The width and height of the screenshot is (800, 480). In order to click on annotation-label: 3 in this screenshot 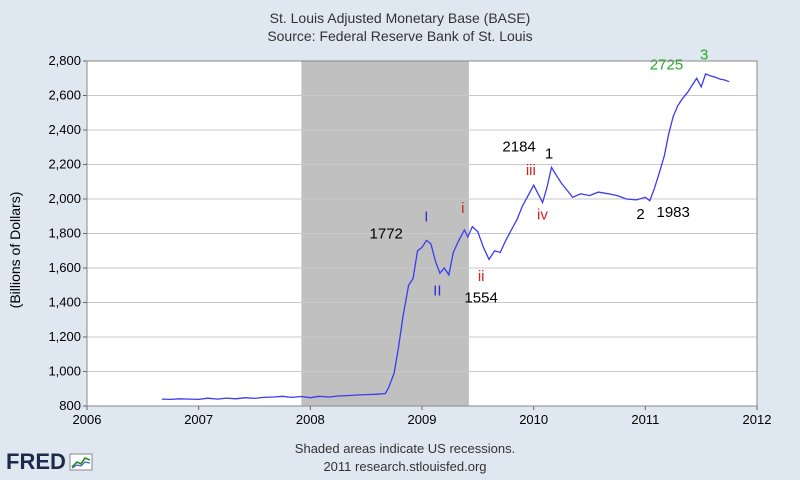, I will do `click(704, 54)`.